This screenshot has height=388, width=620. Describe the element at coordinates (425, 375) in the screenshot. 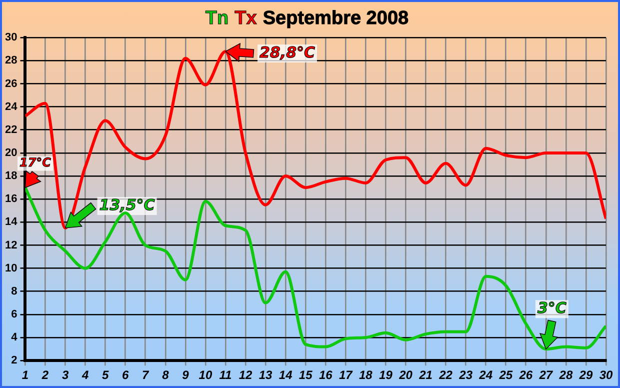

I see `x-tick-label: 21` at that location.